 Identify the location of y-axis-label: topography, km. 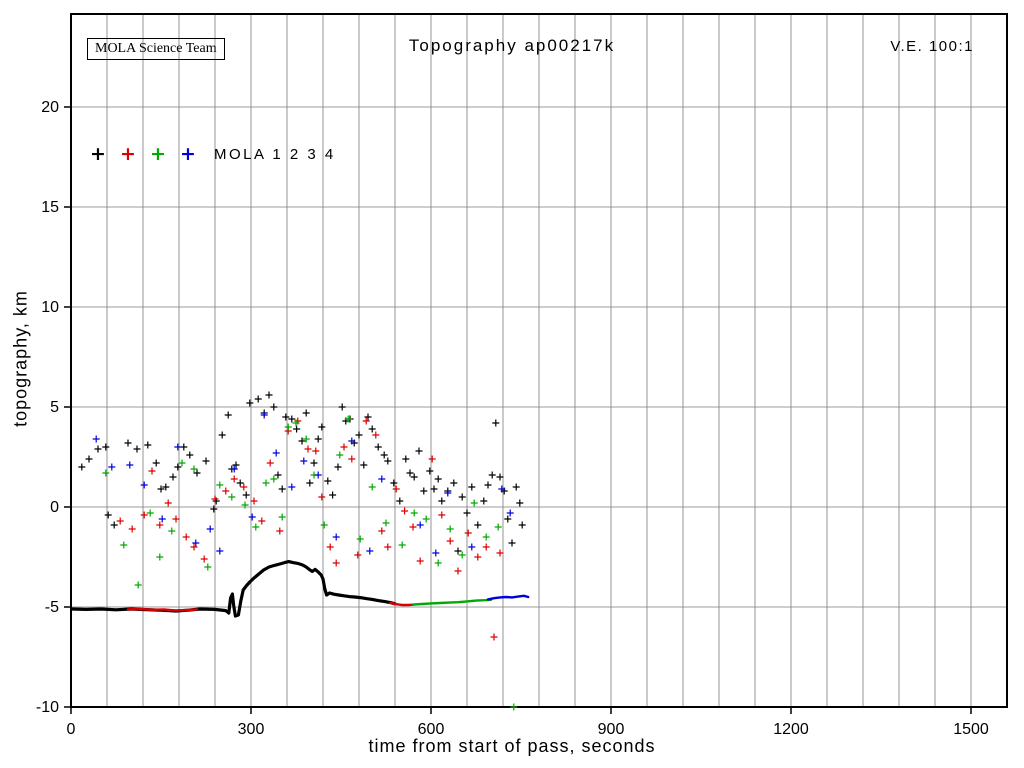
(20, 358).